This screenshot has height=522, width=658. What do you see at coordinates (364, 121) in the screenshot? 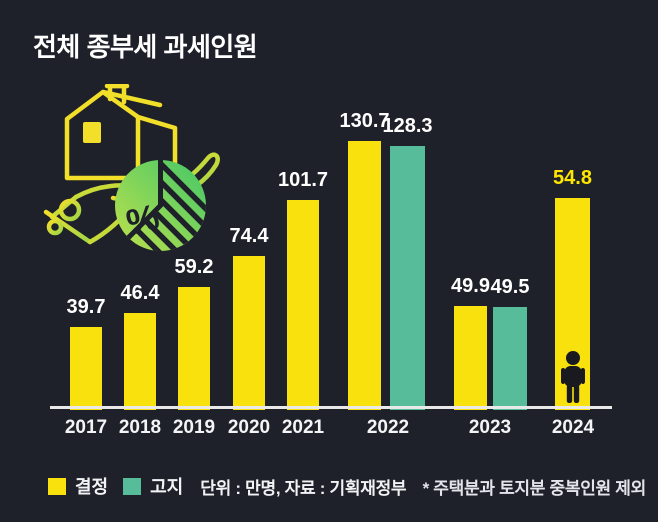
I see `value-label-2022-결정: 130.7` at bounding box center [364, 121].